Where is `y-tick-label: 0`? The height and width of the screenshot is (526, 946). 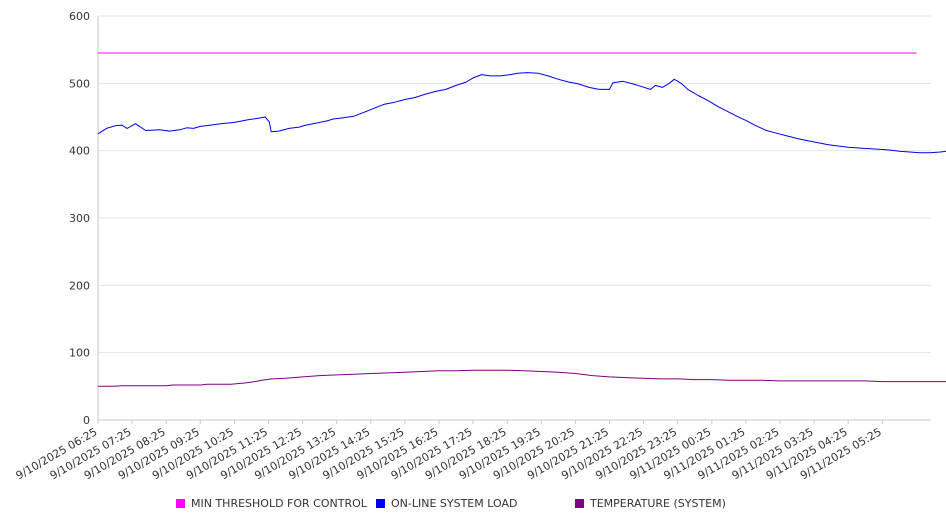
y-tick-label: 0 is located at coordinates (86, 420).